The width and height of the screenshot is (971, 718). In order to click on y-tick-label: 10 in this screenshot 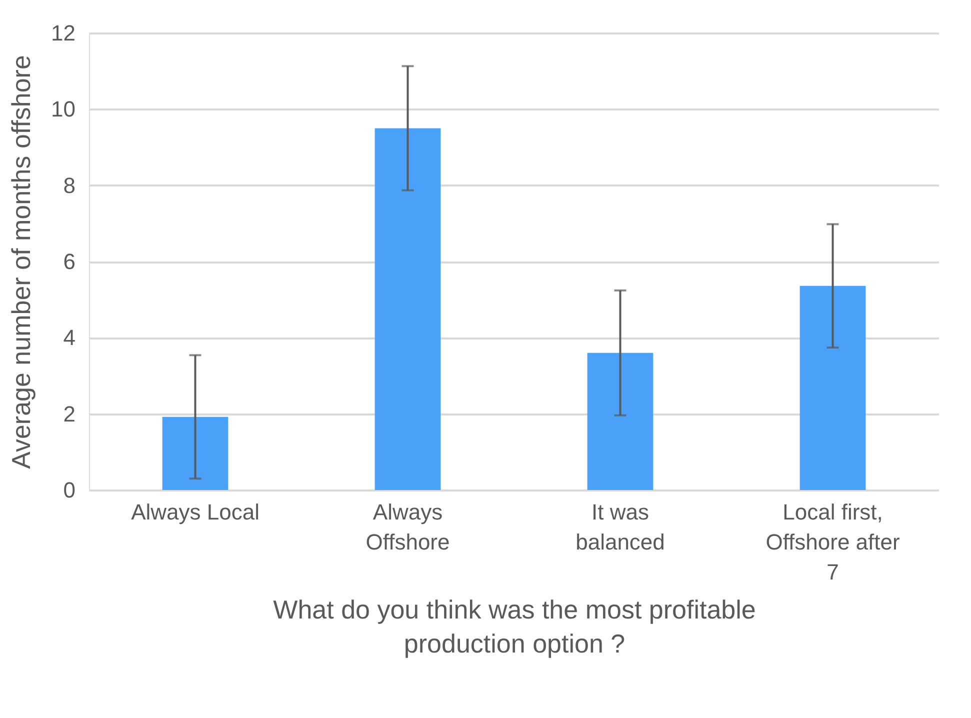, I will do `click(63, 109)`.